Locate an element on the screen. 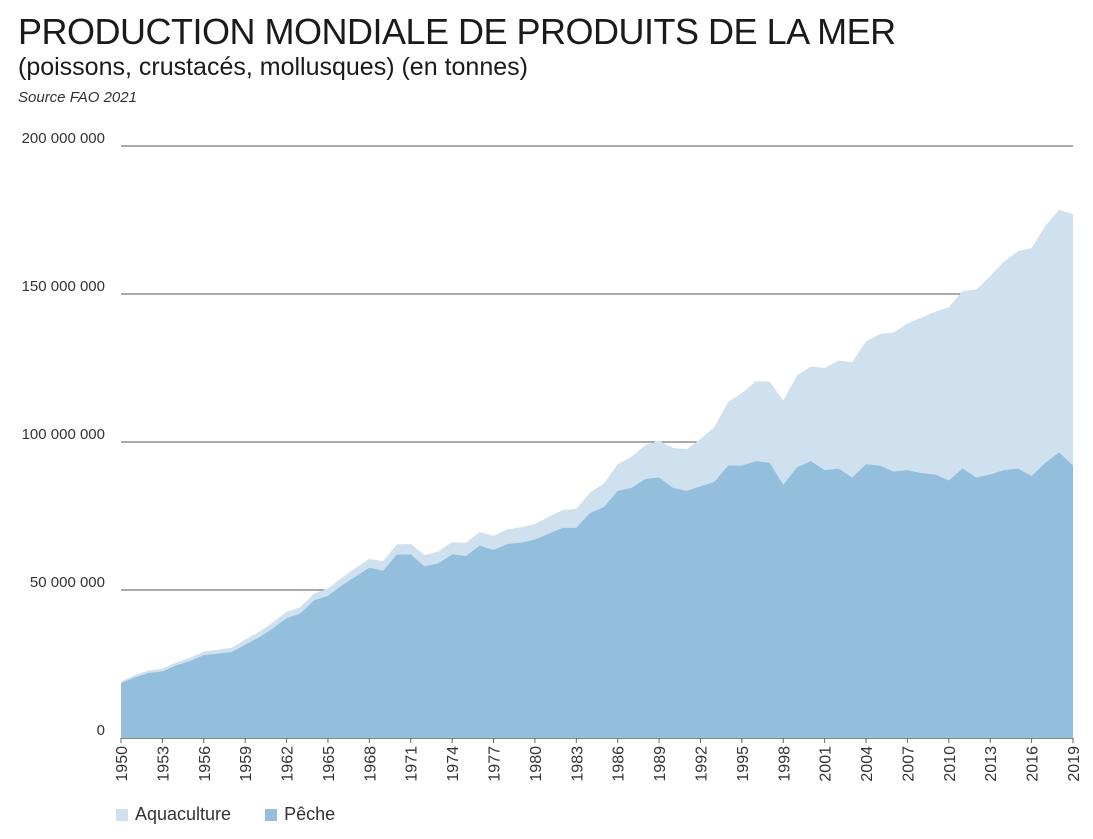 This screenshot has width=1093, height=839. x-tick-label: 1965 is located at coordinates (329, 764).